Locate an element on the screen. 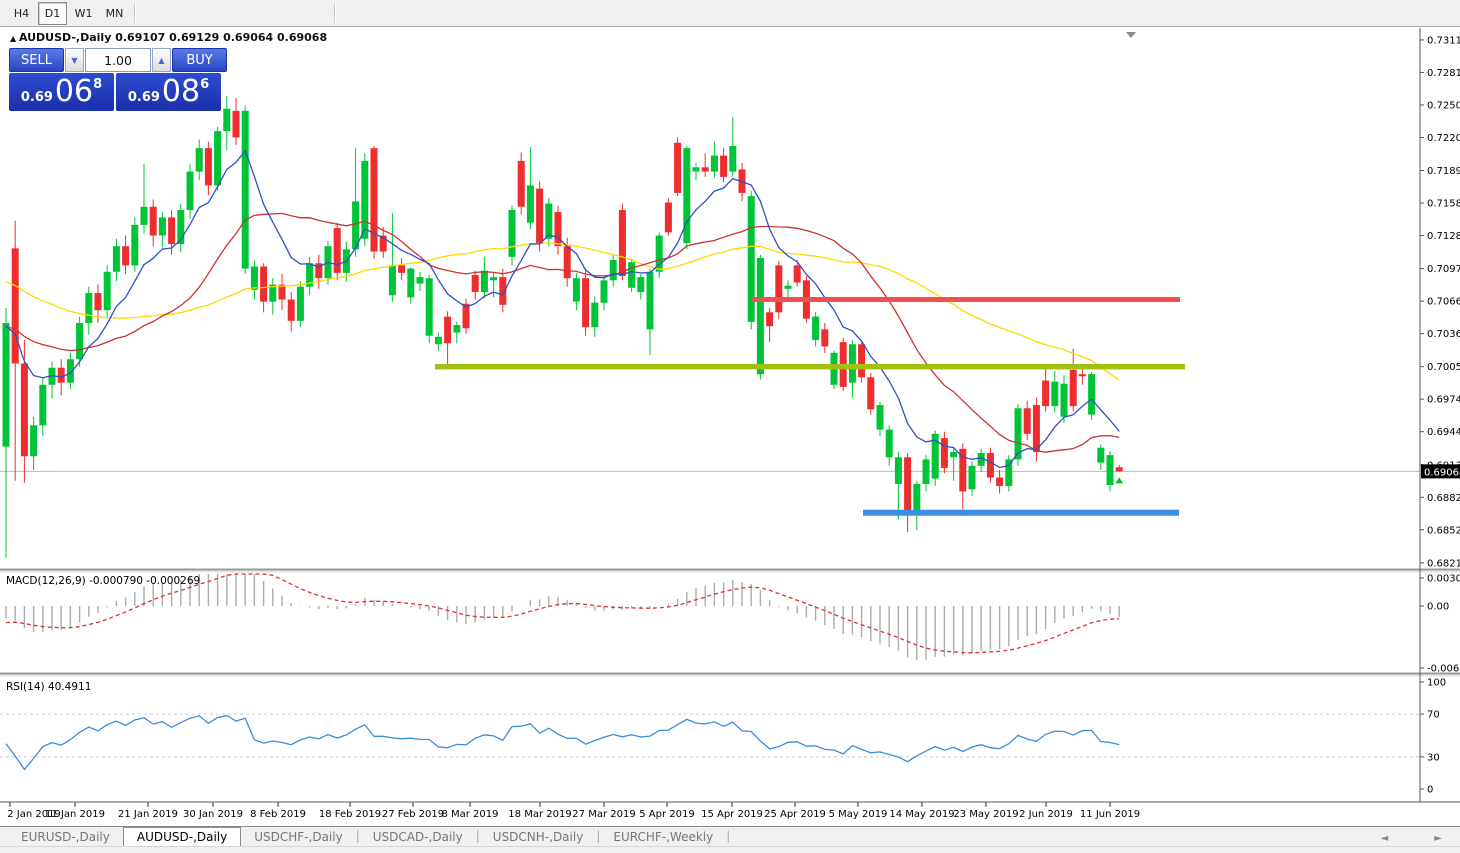 This screenshot has width=1460, height=853. buy-price-box: 0.69 08 6 is located at coordinates (168, 92).